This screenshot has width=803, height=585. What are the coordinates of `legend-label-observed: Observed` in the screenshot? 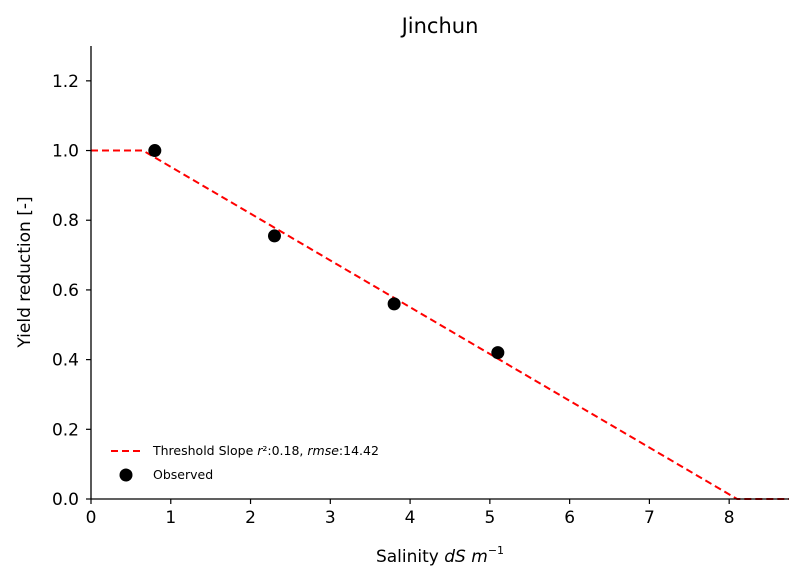 It's located at (183, 474).